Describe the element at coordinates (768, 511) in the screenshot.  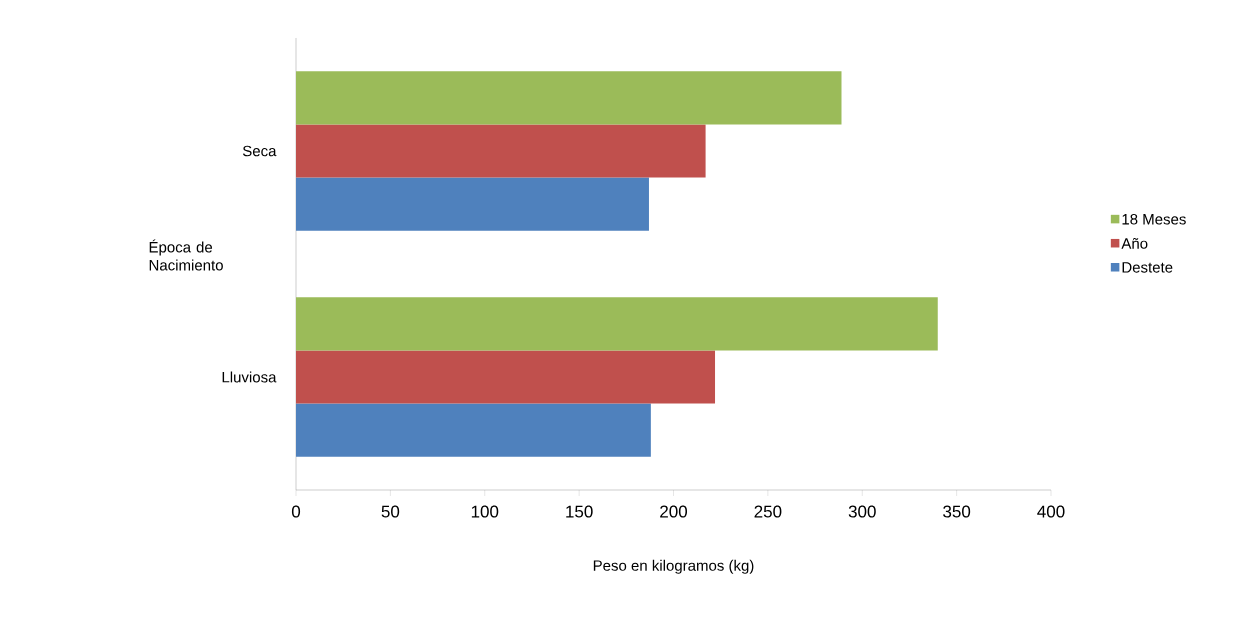
I see `x-tick-label: 250` at that location.